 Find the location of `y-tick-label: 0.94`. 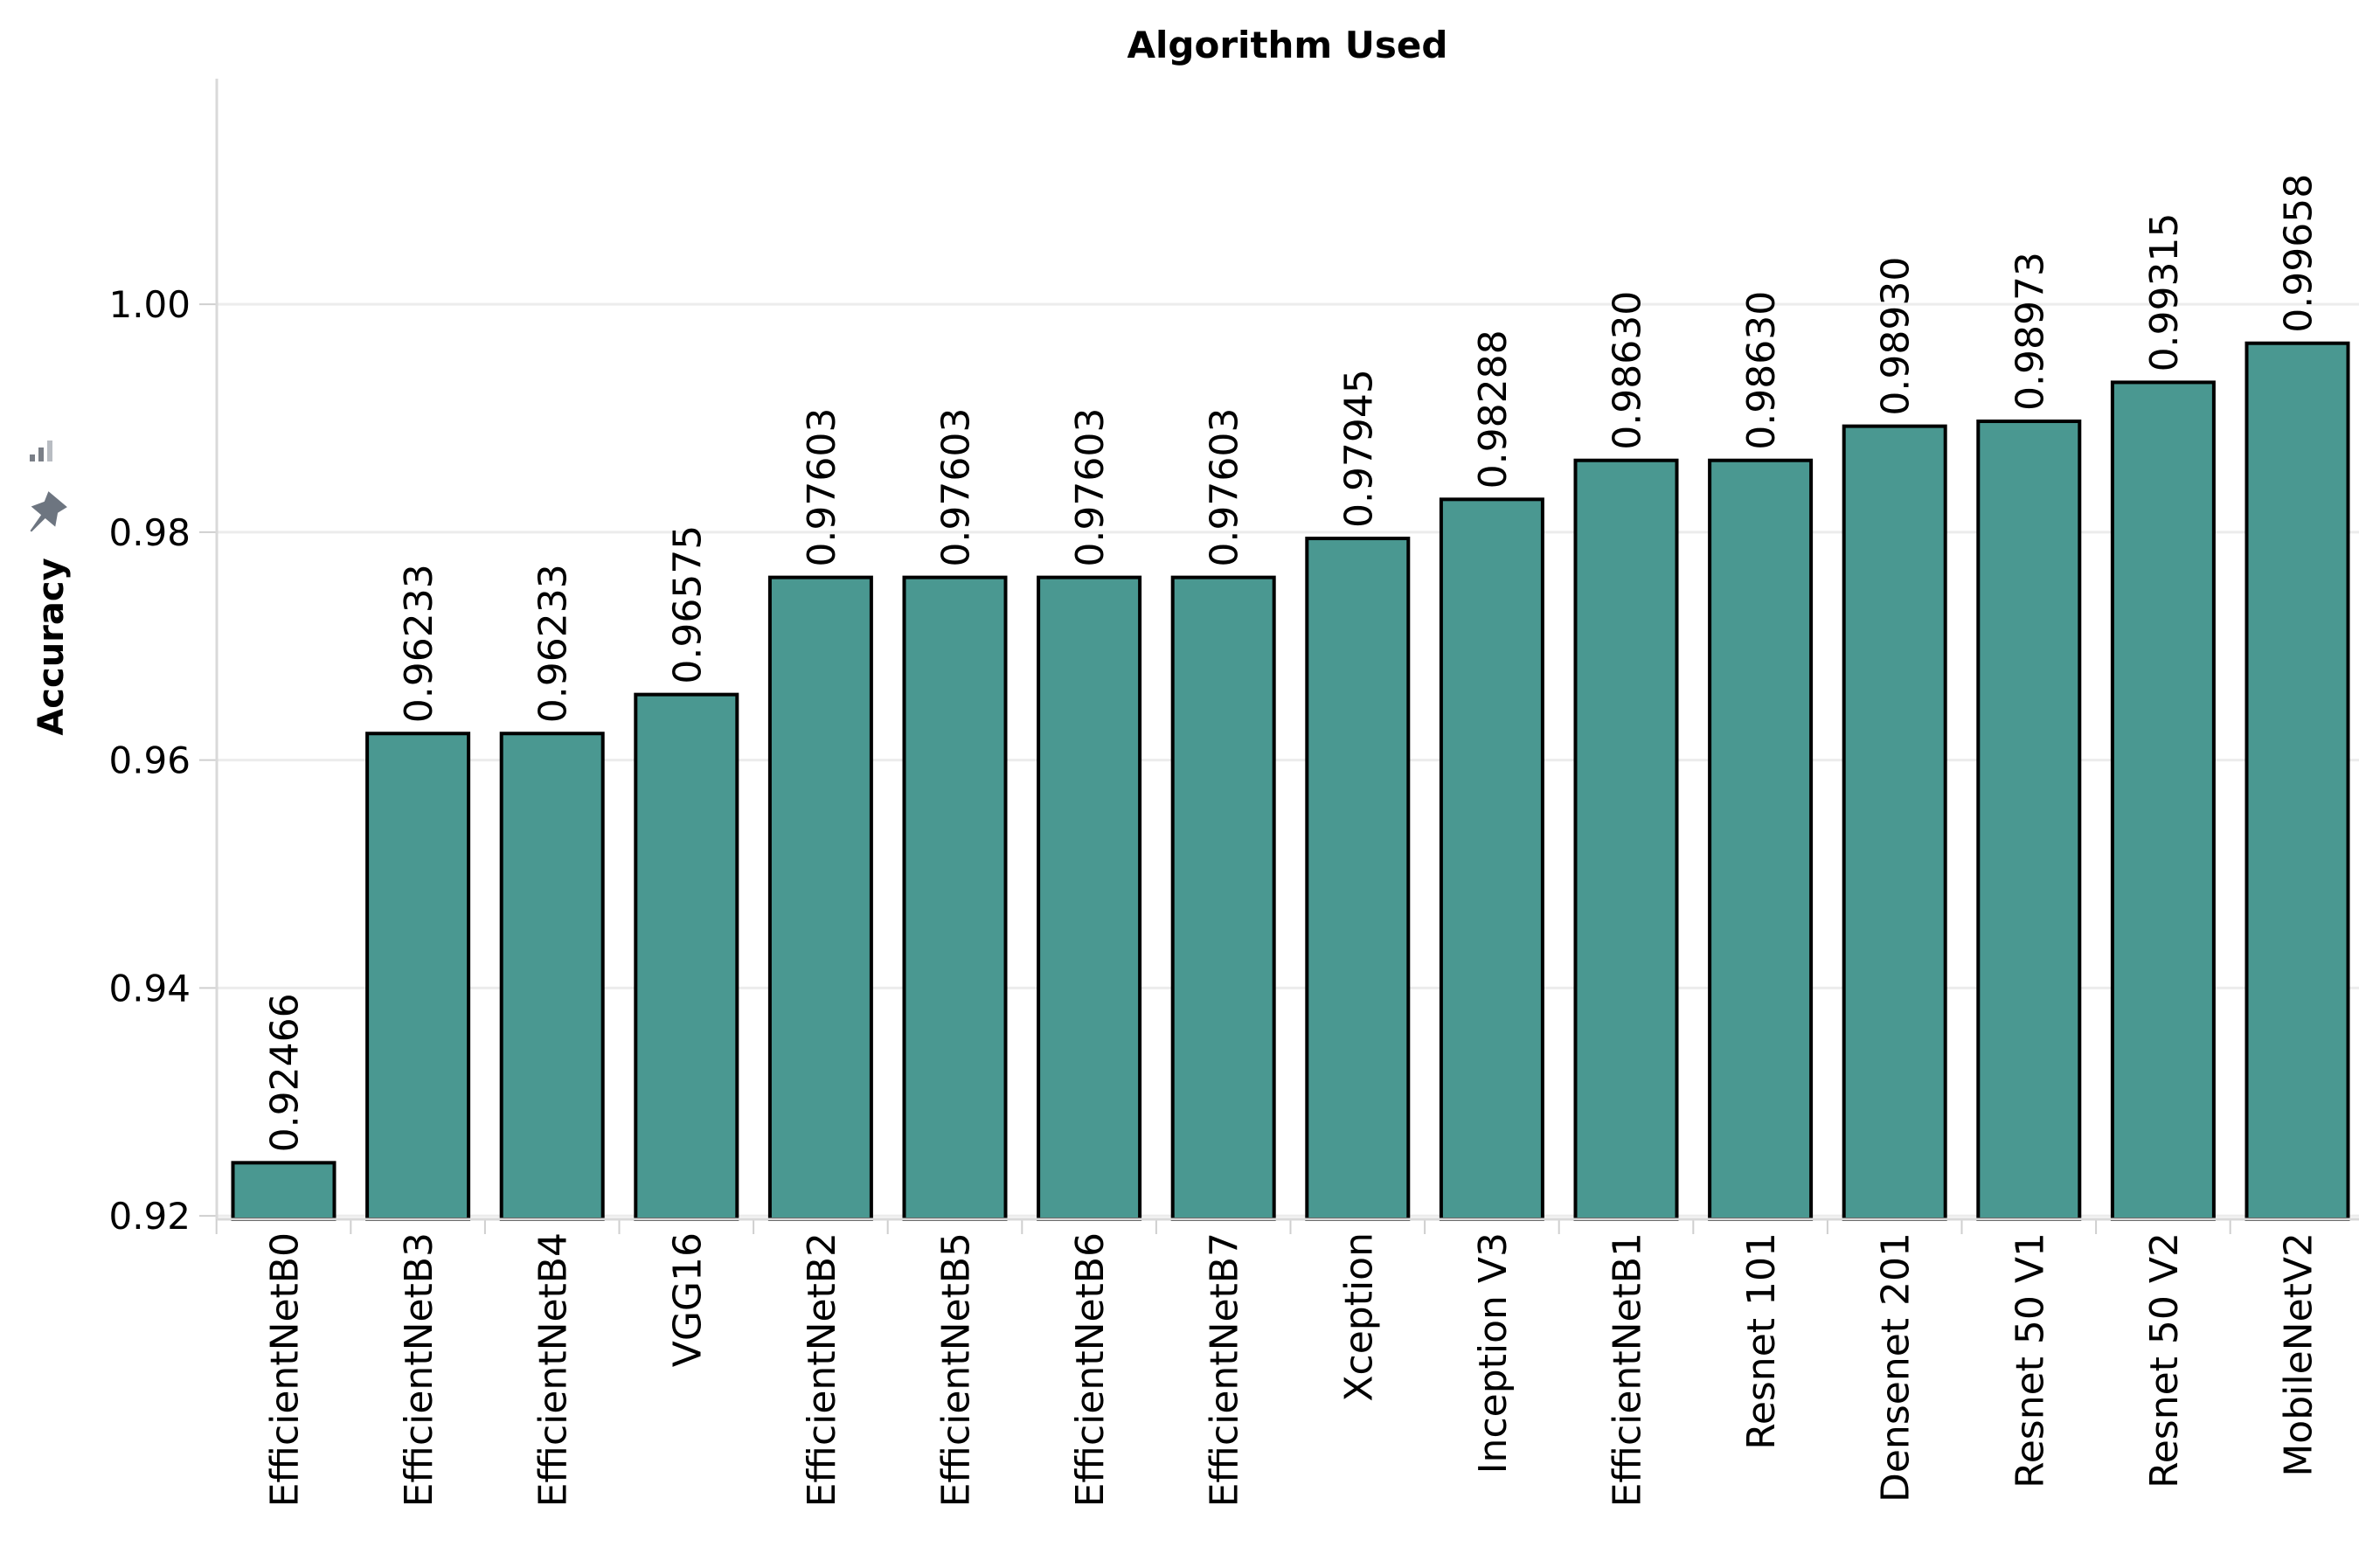

y-tick-label: 0.94 is located at coordinates (150, 988).